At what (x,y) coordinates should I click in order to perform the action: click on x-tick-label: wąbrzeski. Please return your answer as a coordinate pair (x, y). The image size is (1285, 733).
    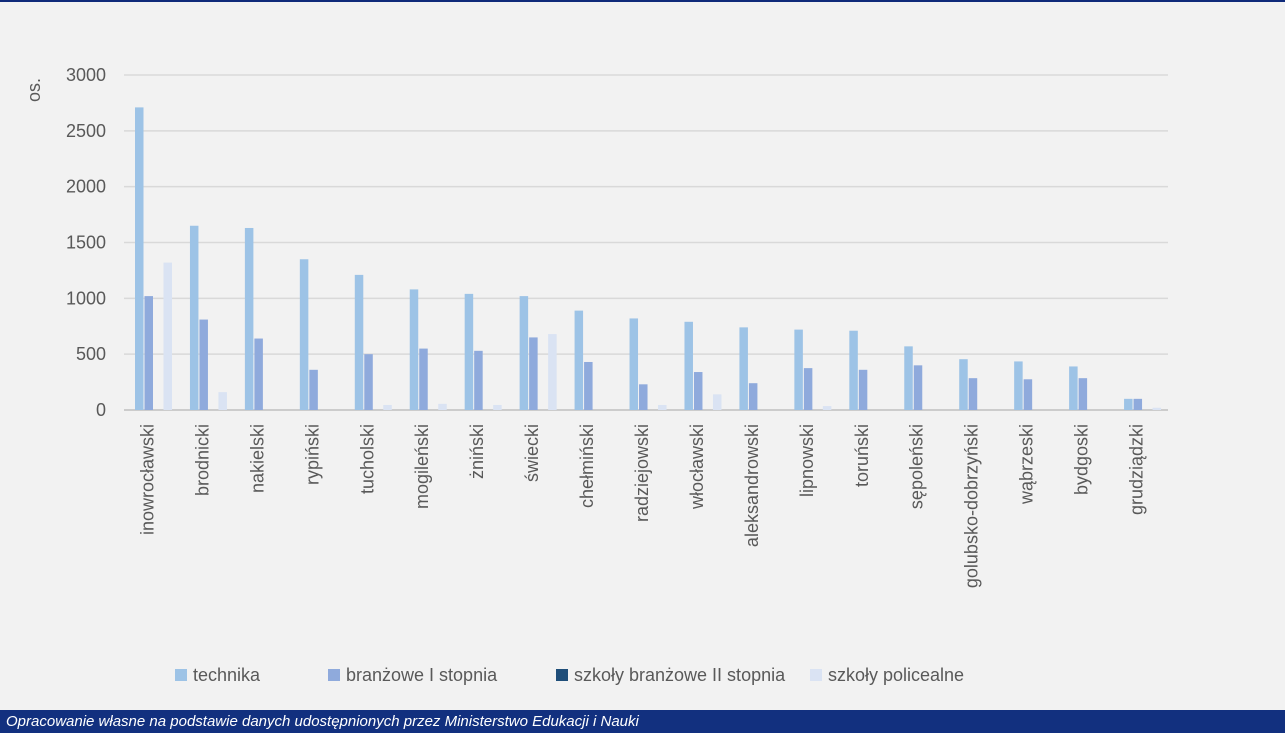
    Looking at the image, I should click on (1027, 464).